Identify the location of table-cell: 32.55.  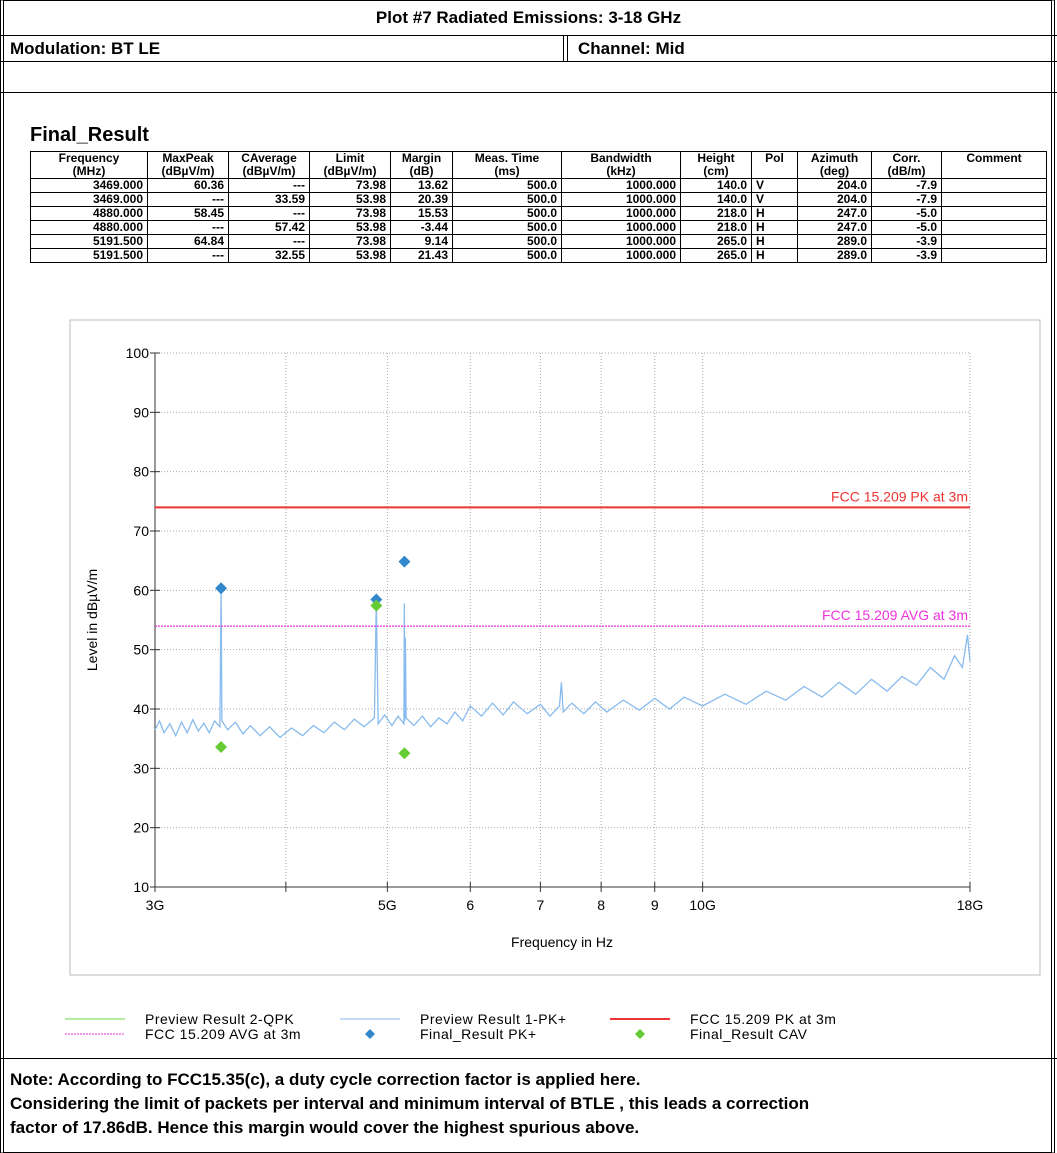
(269, 255).